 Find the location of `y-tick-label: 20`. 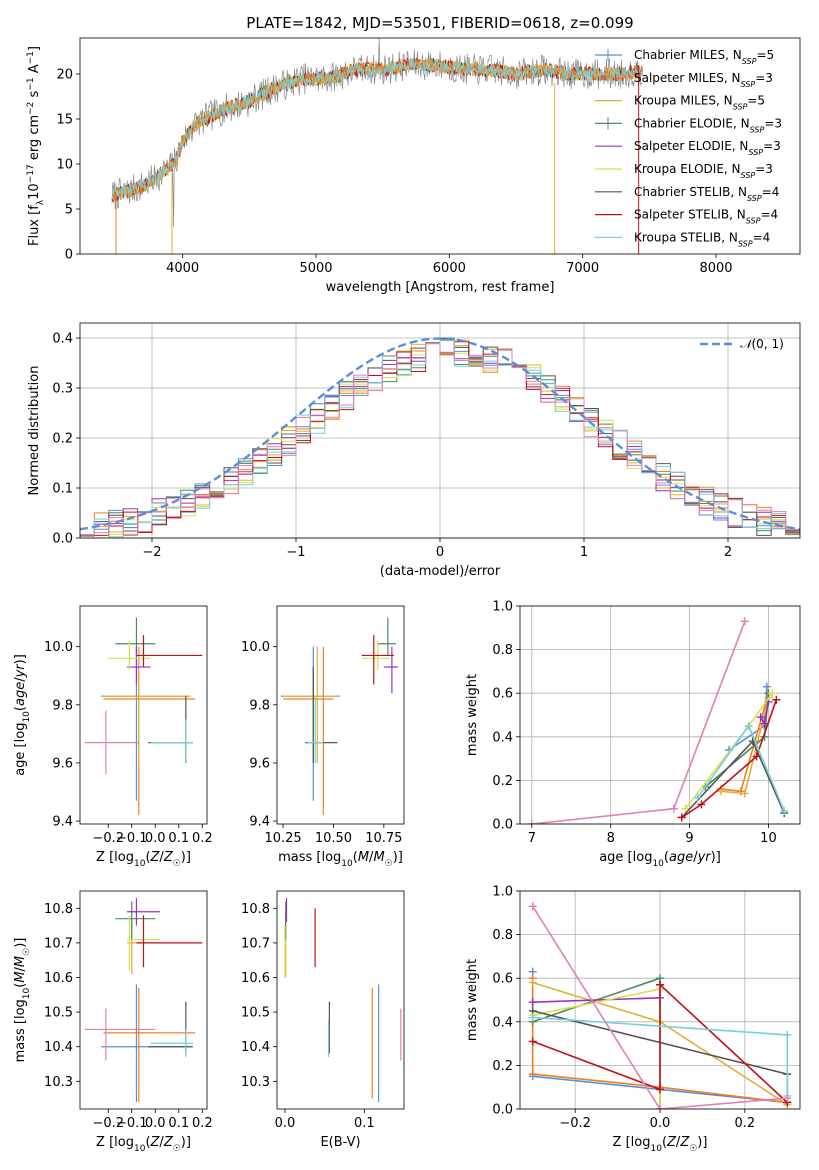

y-tick-label: 20 is located at coordinates (64, 75).